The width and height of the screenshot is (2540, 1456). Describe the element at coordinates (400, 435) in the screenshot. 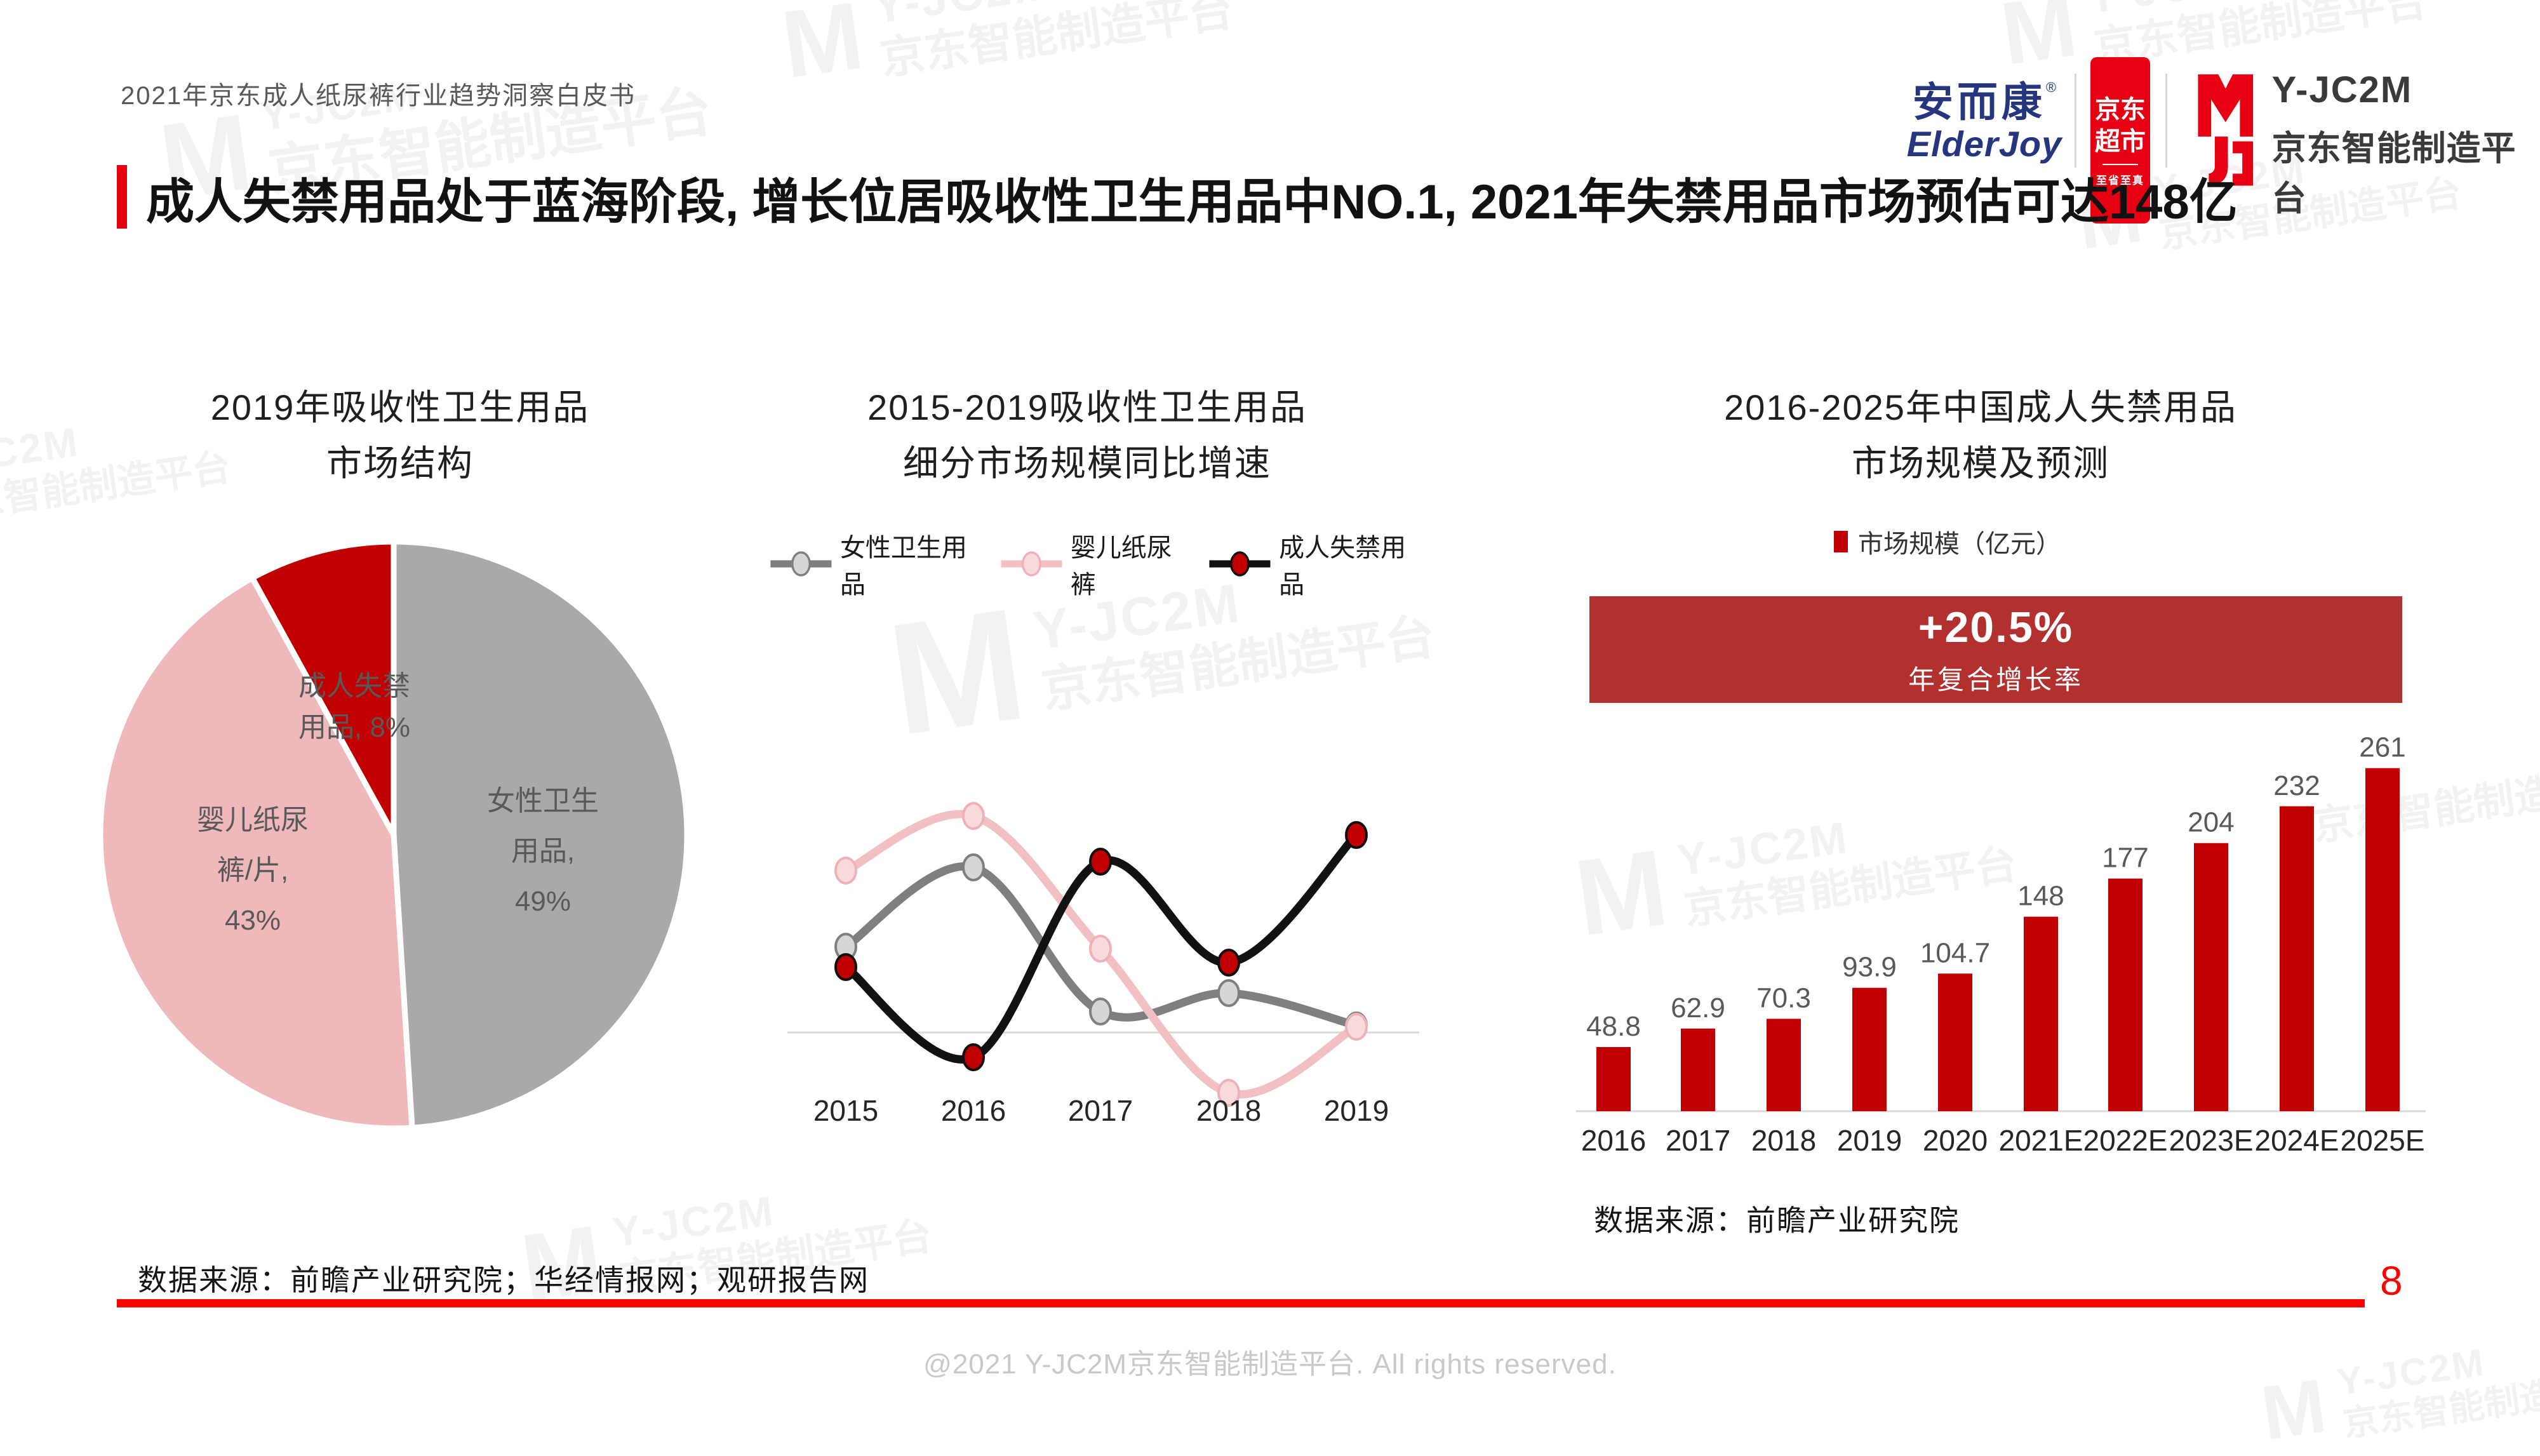

I see `pie-chart-title: 2019年吸收性卫生用品 市场结构` at that location.